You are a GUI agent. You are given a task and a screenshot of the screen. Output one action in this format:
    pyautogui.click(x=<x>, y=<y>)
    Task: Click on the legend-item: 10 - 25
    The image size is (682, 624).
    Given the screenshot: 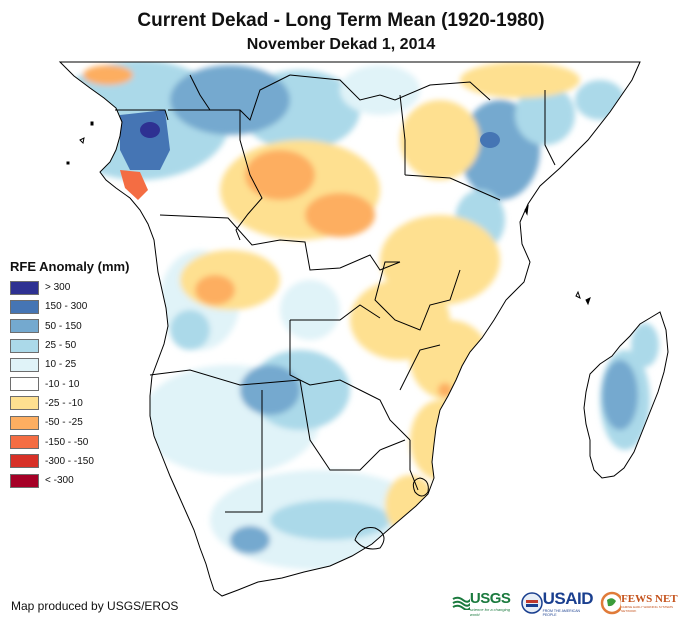 What is the action you would take?
    pyautogui.click(x=69, y=364)
    